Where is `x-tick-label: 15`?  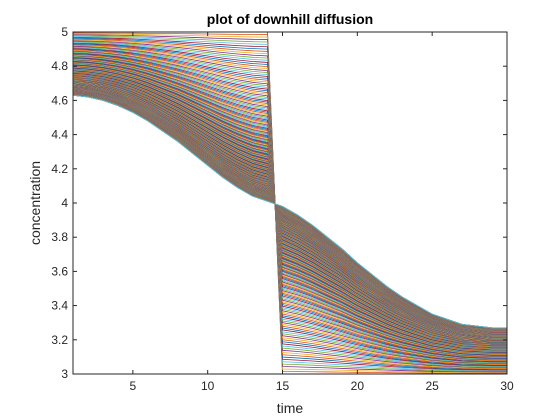 x-tick-label: 15 is located at coordinates (283, 386).